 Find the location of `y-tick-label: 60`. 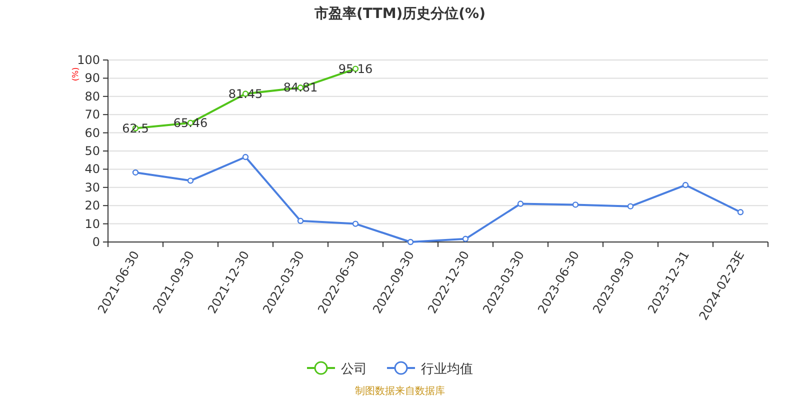

y-tick-label: 60 is located at coordinates (92, 133).